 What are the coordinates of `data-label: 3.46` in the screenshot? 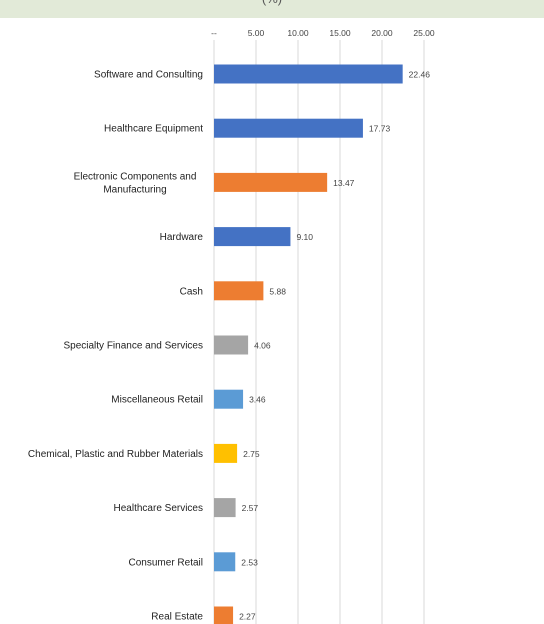 It's located at (257, 400).